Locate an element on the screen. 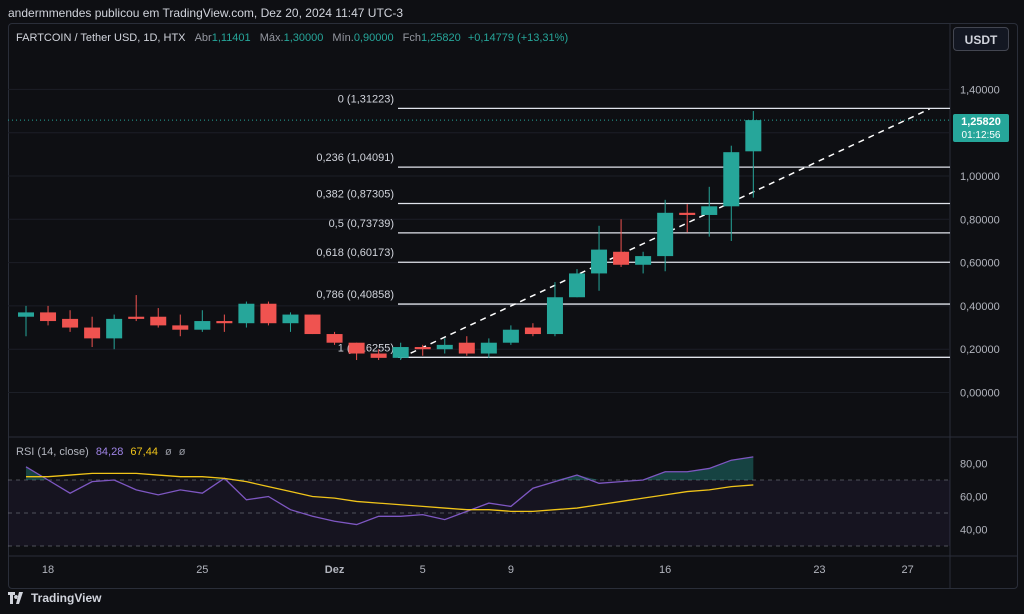 This screenshot has width=1024, height=614. price-axis-label: 1,00000 is located at coordinates (980, 177).